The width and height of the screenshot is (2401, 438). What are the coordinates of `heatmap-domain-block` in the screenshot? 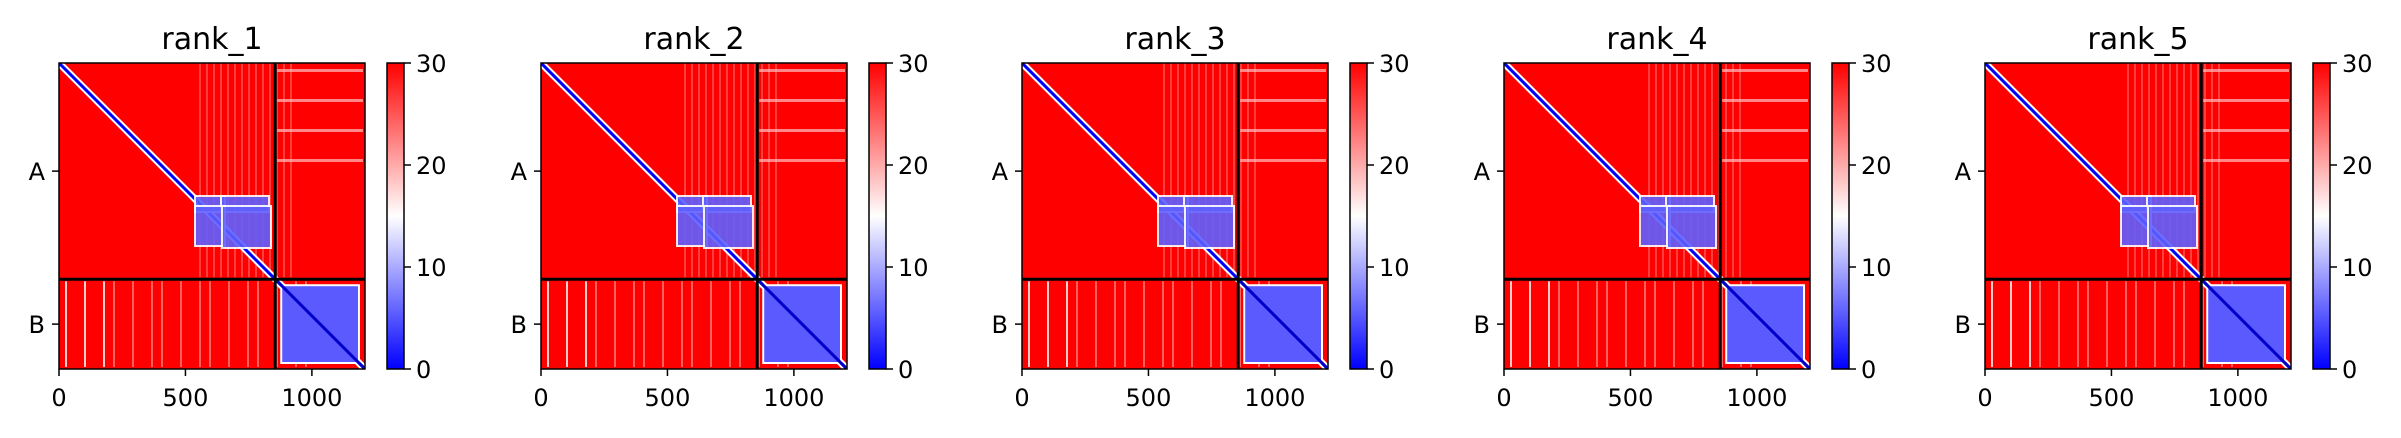 It's located at (210, 226).